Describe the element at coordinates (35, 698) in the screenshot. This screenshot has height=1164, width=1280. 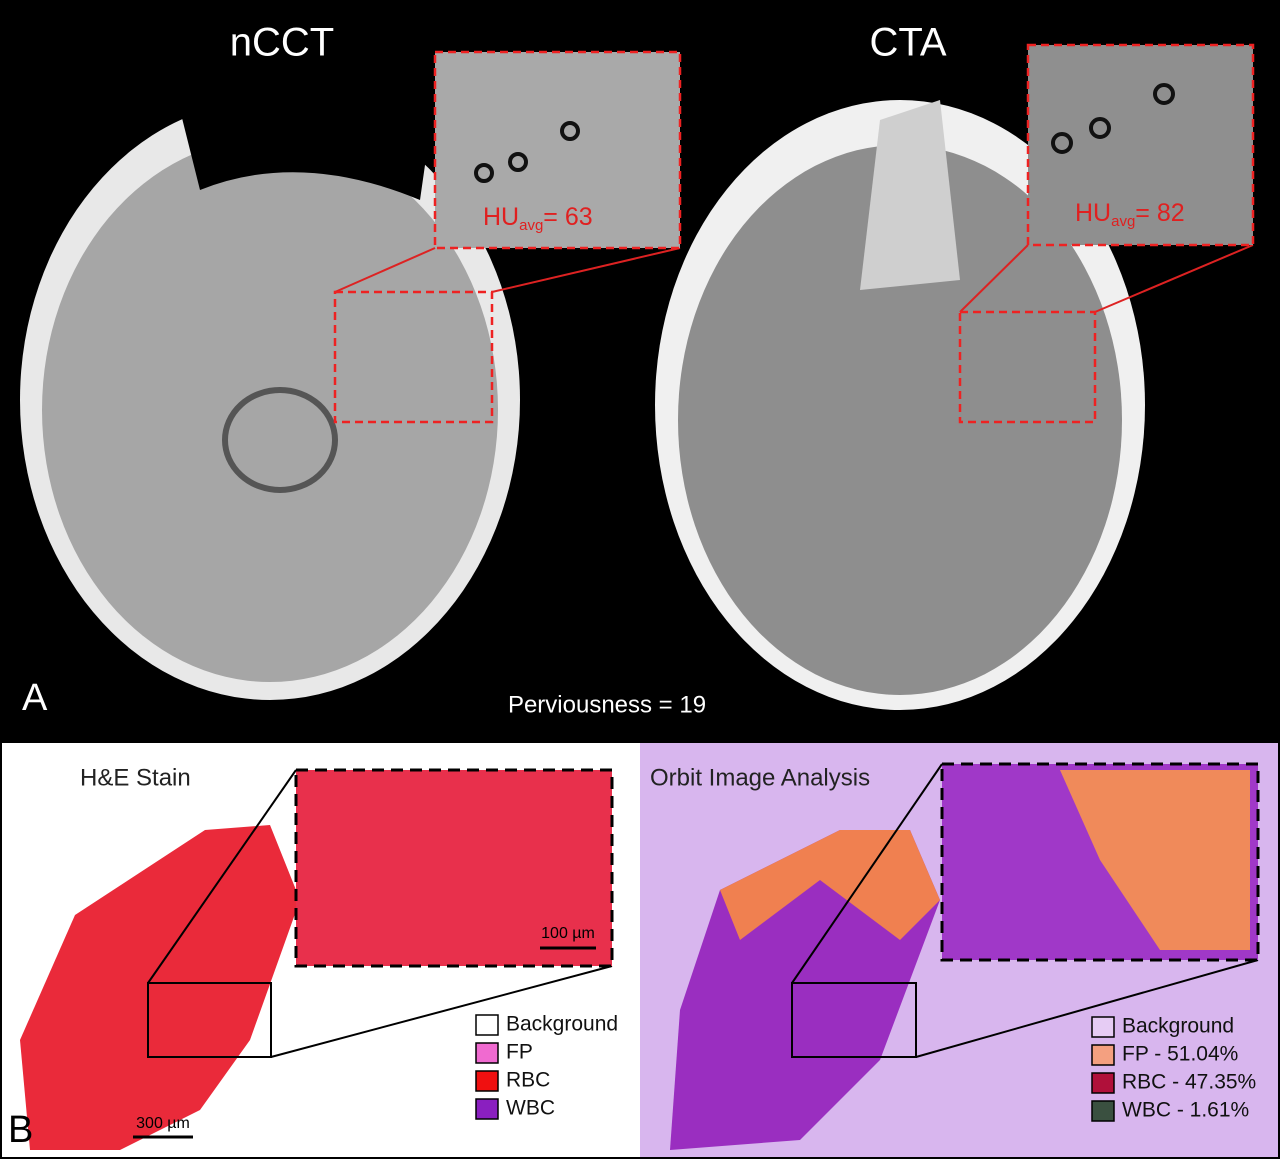
I see `panel-label: A` at that location.